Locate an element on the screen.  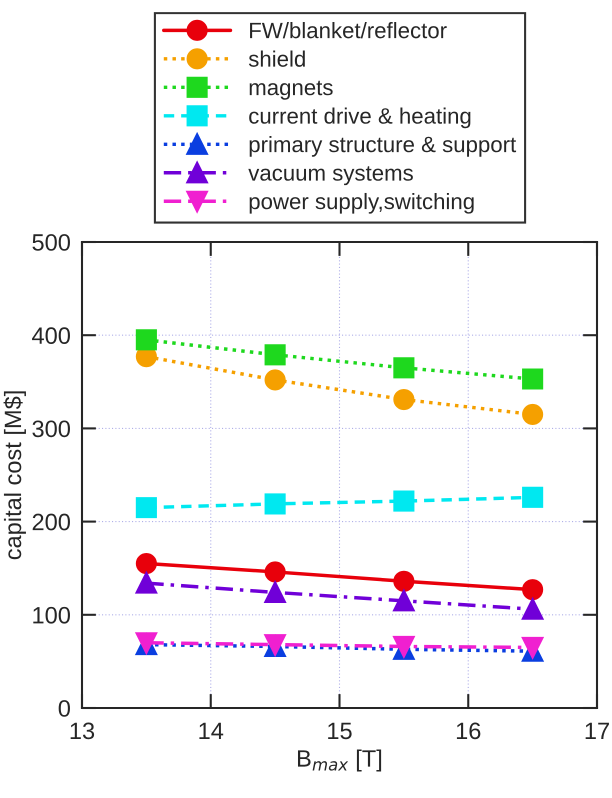
y-tick-label: 0 is located at coordinates (64, 708).